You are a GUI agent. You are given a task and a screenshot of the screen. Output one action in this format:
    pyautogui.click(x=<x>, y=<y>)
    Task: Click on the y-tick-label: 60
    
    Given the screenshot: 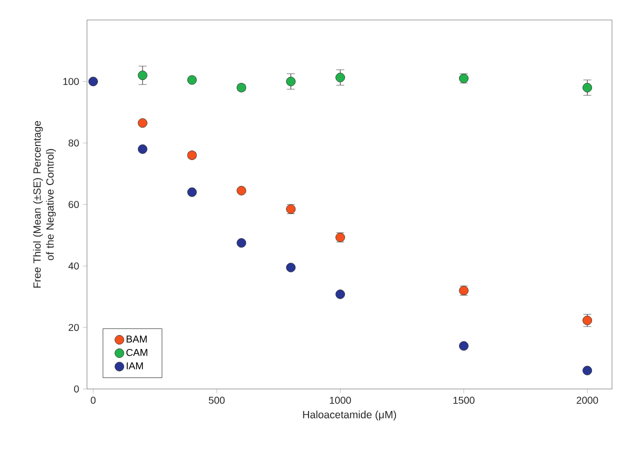 What is the action you would take?
    pyautogui.click(x=73, y=204)
    